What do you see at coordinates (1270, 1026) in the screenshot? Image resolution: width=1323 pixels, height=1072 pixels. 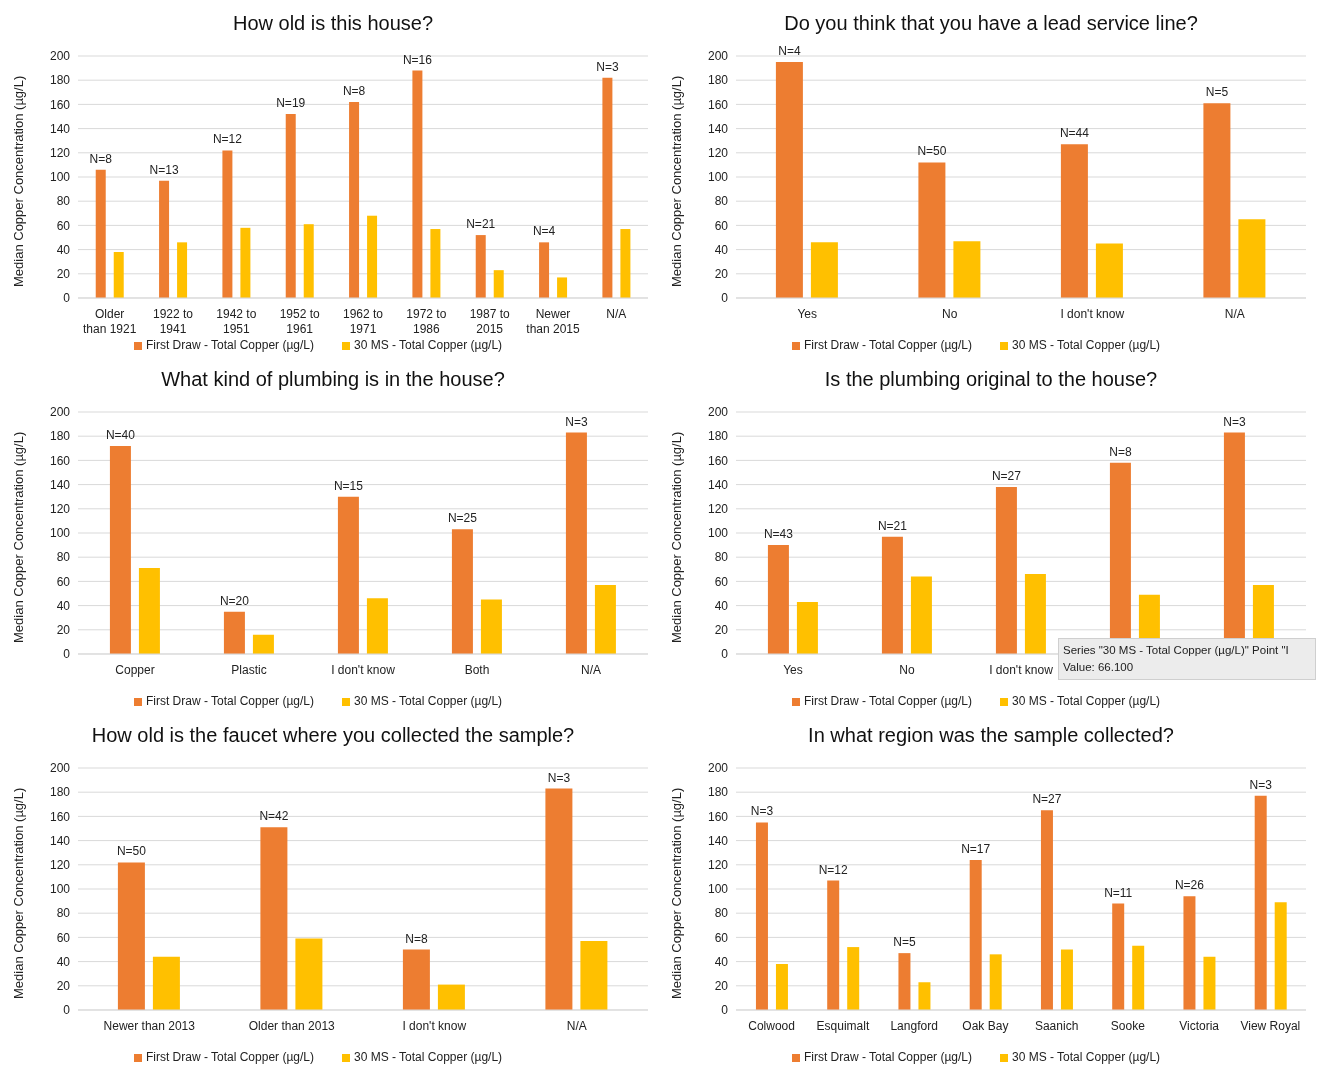 I see `x-tick-label: View Royal` at bounding box center [1270, 1026].